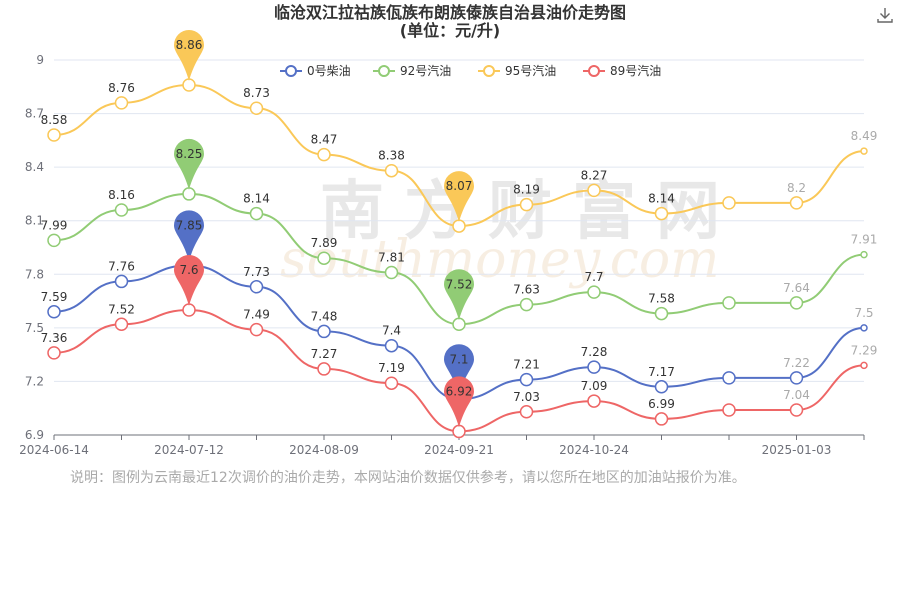 This screenshot has width=900, height=600. Describe the element at coordinates (459, 284) in the screenshot. I see `marker-pin-label: 7.52` at that location.